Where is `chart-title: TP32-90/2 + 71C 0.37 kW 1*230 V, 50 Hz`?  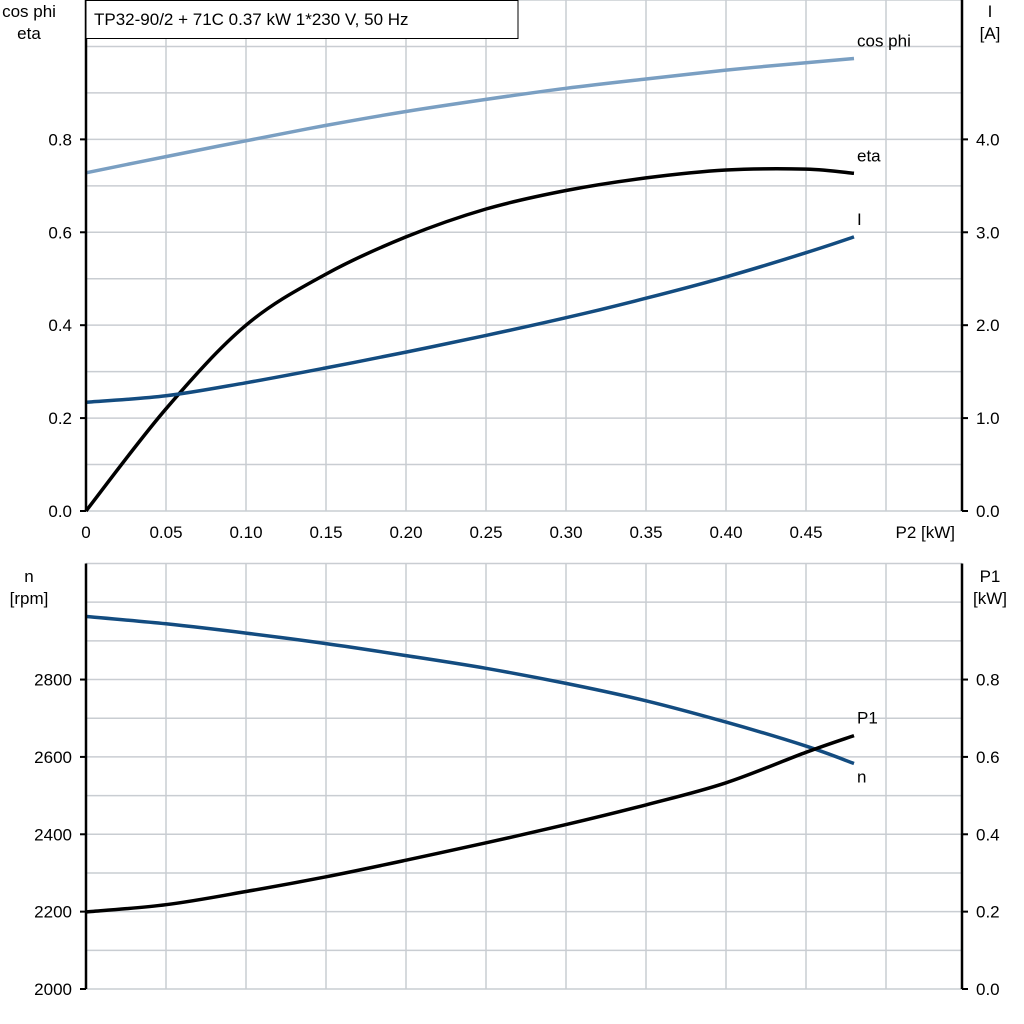 chart-title: TP32-90/2 + 71C 0.37 kW 1*230 V, 50 Hz is located at coordinates (251, 19).